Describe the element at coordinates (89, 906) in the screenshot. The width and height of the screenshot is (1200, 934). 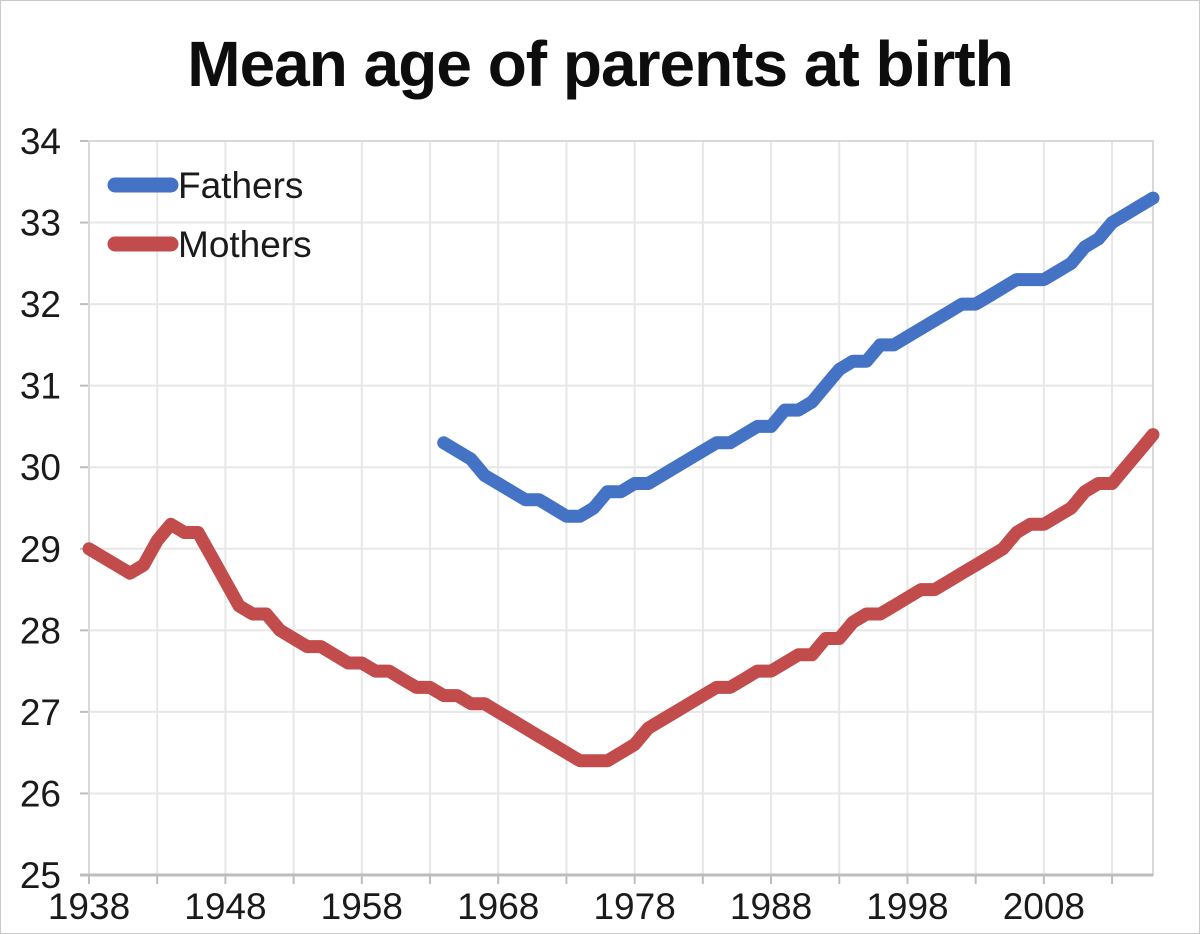
I see `x-axis-tick-label: 1938` at that location.